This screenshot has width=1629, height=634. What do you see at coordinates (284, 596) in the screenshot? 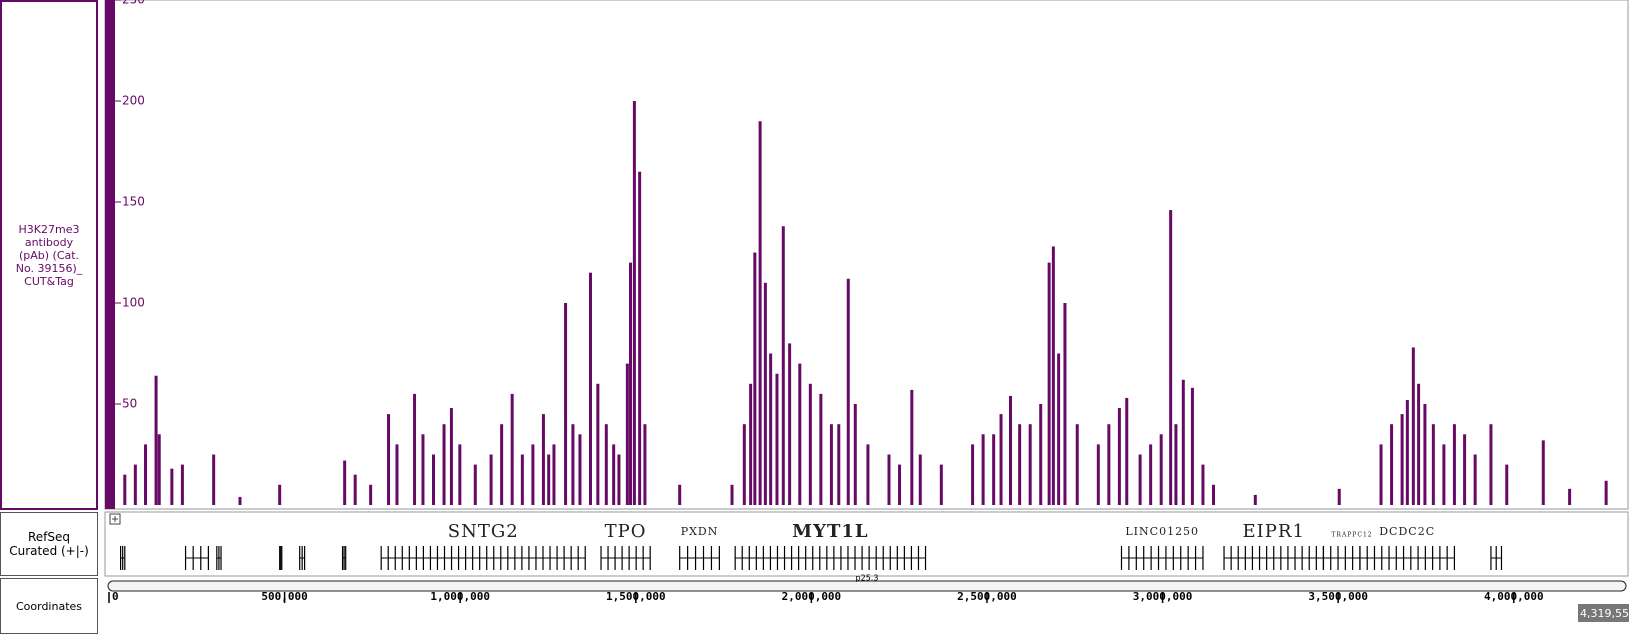
I see `x-tick-label: 500,000` at bounding box center [284, 596].